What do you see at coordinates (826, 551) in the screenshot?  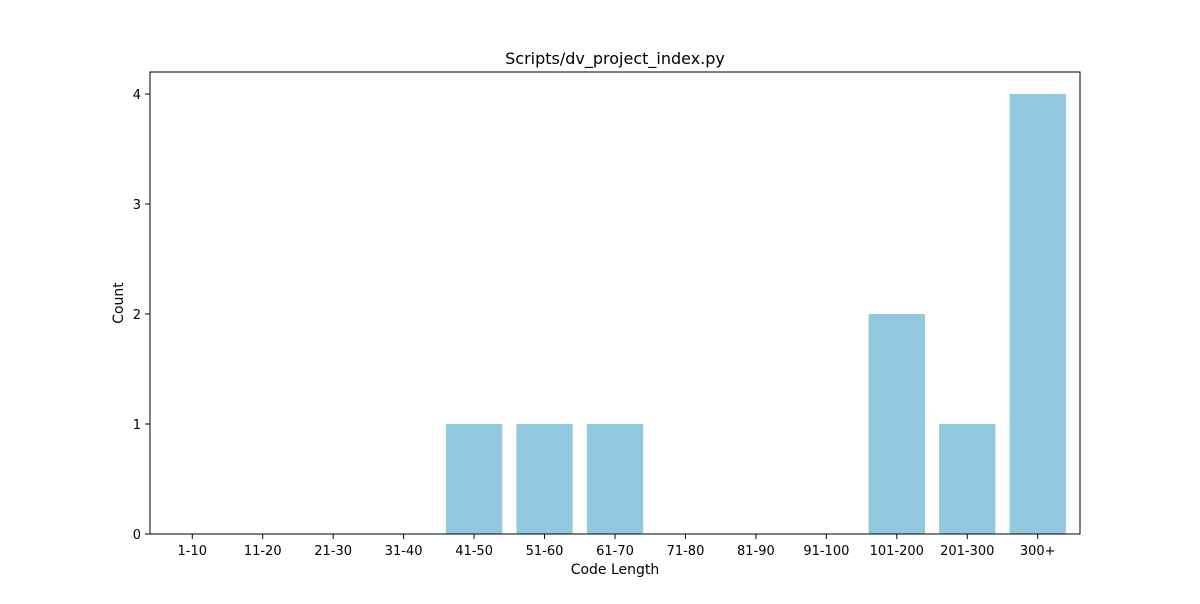 I see `x-tick-label: 91-100` at bounding box center [826, 551].